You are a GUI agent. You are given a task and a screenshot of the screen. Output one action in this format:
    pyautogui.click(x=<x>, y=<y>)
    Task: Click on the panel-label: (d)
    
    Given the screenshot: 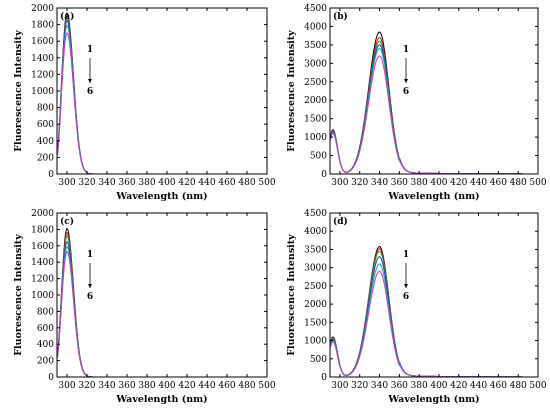 What is the action you would take?
    pyautogui.click(x=340, y=221)
    